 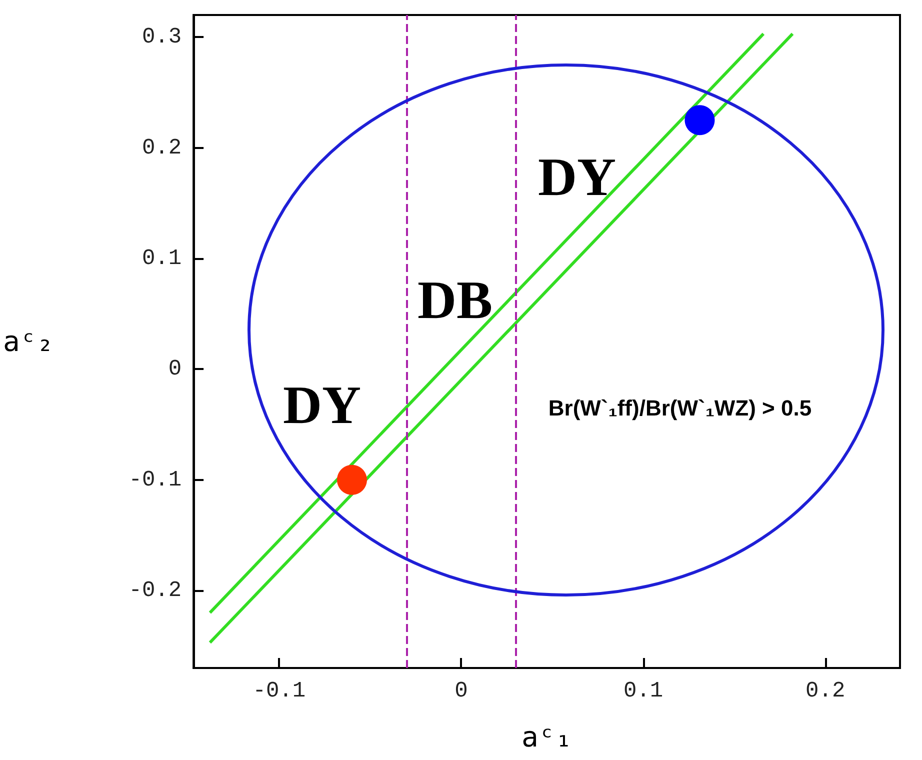 What do you see at coordinates (28, 341) in the screenshot?
I see `y-axis-title: aᶜ₂` at bounding box center [28, 341].